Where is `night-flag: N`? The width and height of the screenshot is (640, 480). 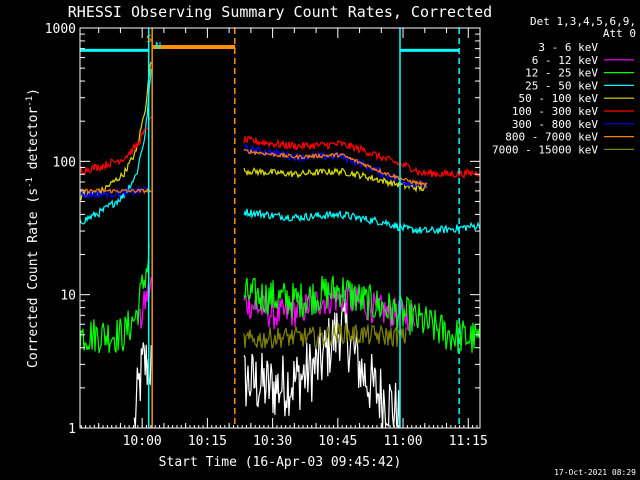
night-flag: N is located at coordinates (158, 46).